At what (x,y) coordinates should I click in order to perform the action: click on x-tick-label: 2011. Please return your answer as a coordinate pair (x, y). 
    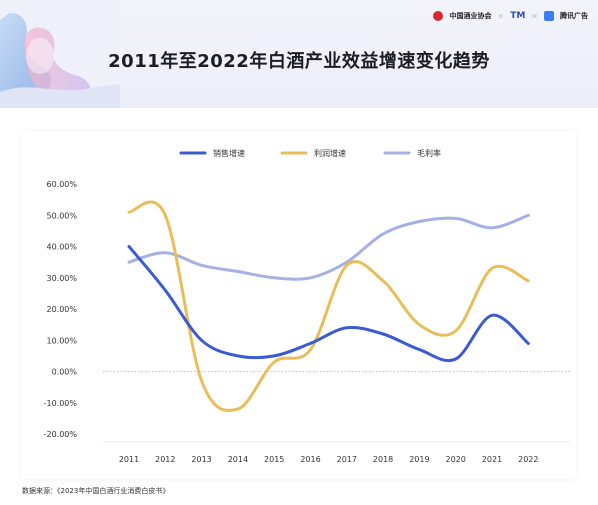
    Looking at the image, I should click on (129, 459).